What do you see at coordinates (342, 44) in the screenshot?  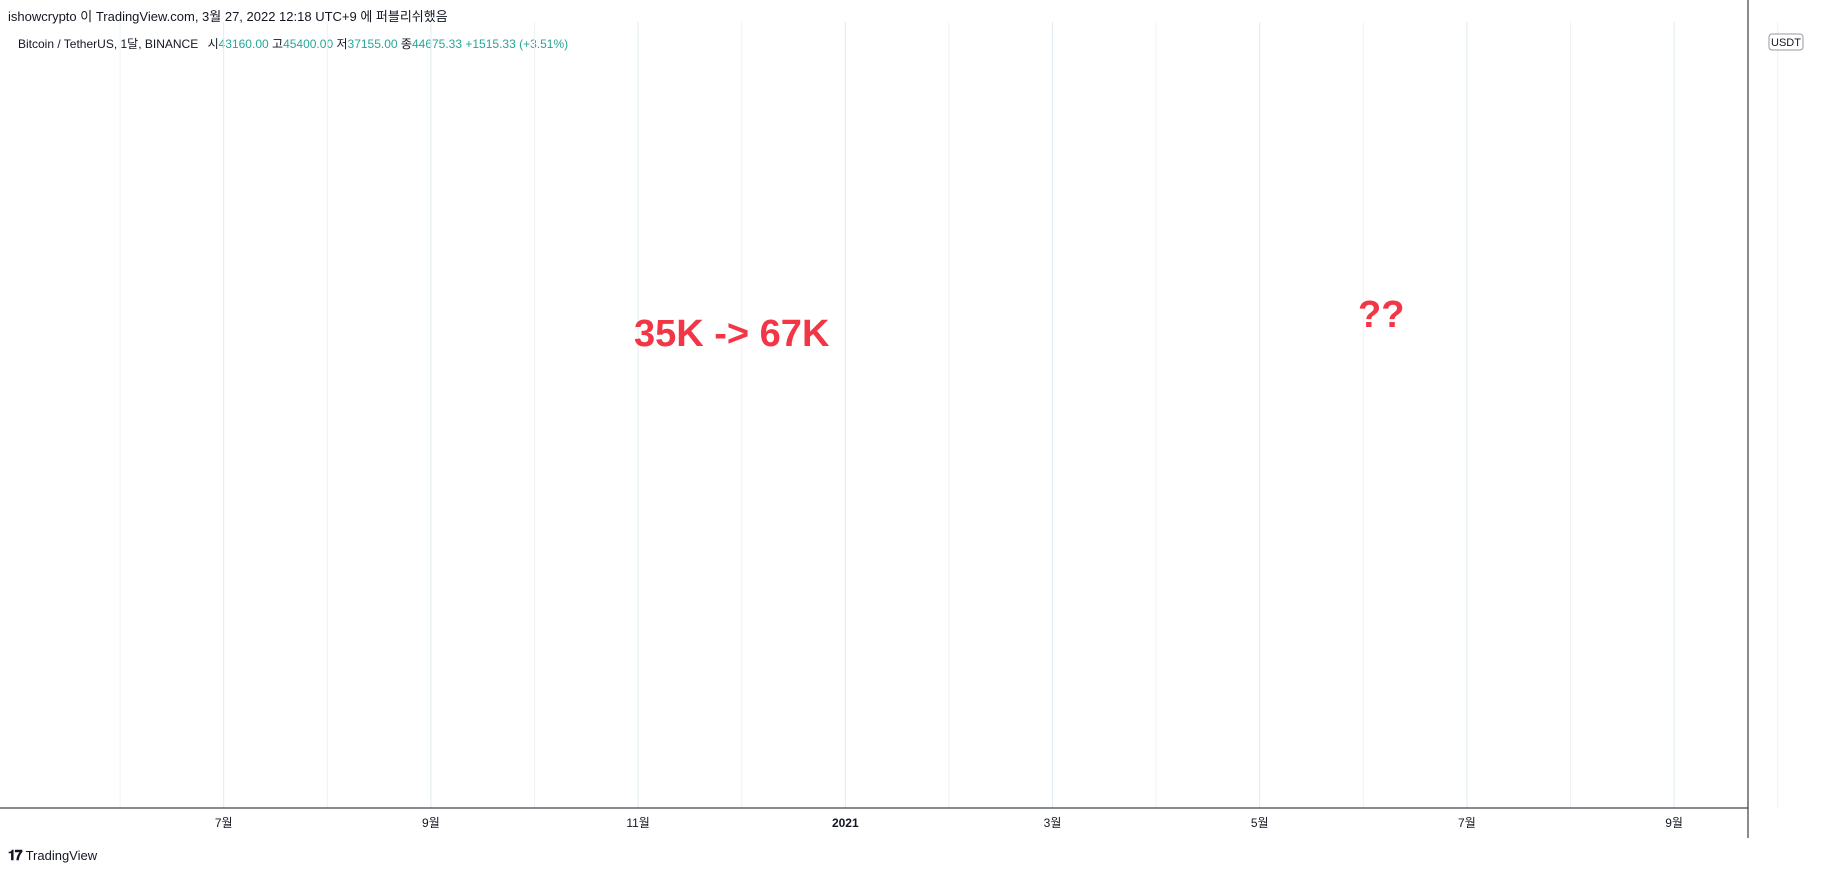 I see `low-label: 저` at bounding box center [342, 44].